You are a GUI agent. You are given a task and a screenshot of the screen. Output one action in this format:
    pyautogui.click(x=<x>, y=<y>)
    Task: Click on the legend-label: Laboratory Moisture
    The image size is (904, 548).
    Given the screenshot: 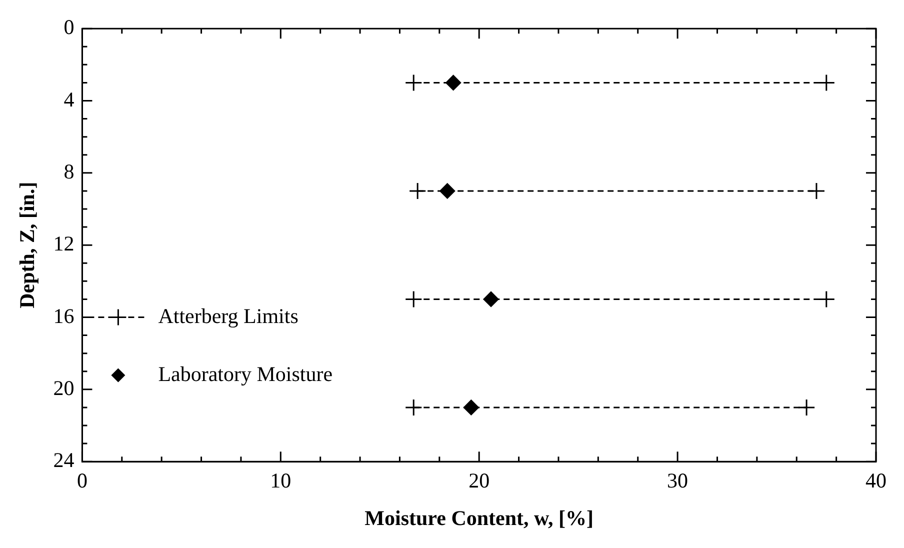 What is the action you would take?
    pyautogui.click(x=245, y=374)
    